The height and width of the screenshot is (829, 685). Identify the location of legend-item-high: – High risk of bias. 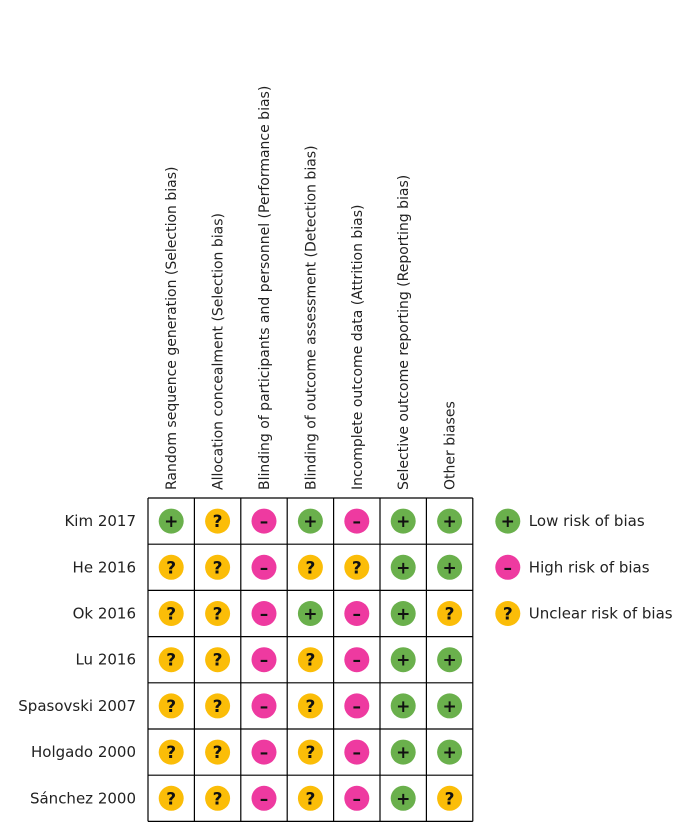
(572, 567).